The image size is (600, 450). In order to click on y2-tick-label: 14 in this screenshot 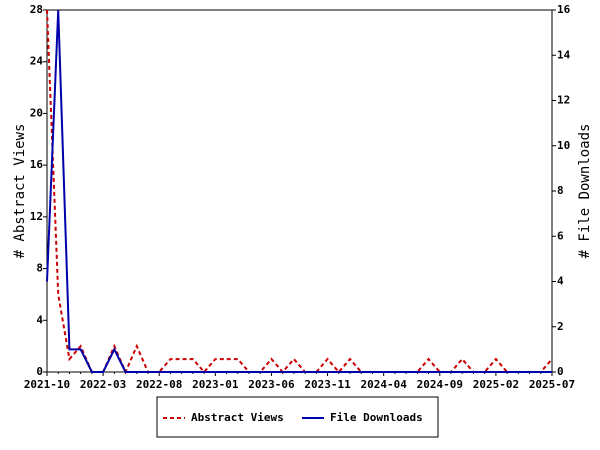, I will do `click(564, 54)`.